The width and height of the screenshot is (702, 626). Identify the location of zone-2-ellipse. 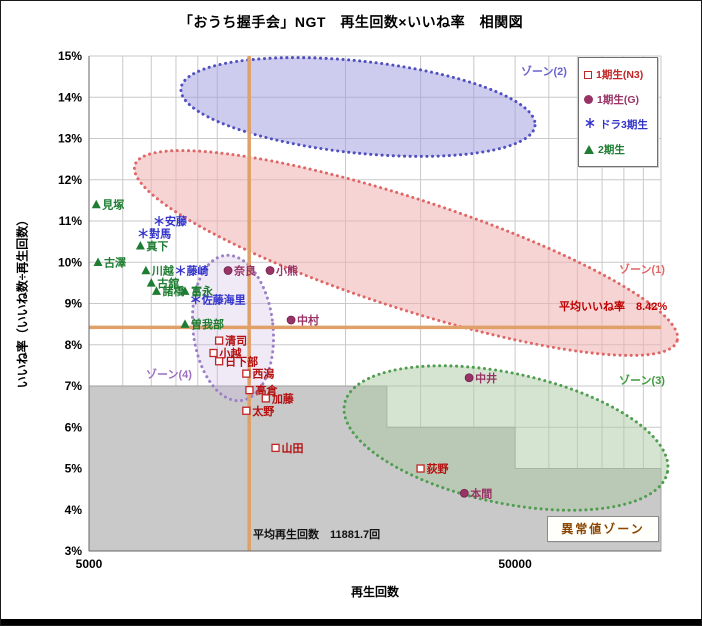
(358, 107).